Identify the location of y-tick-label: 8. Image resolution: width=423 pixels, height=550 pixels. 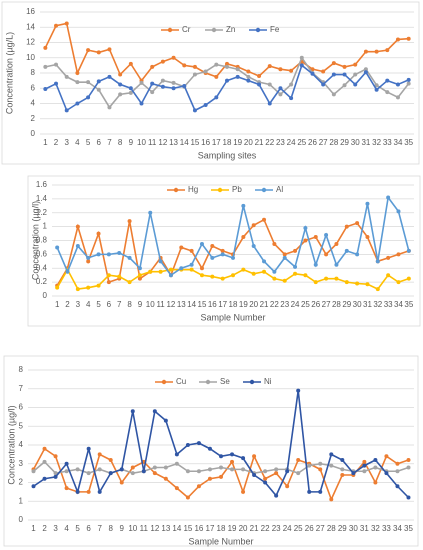
(33, 72).